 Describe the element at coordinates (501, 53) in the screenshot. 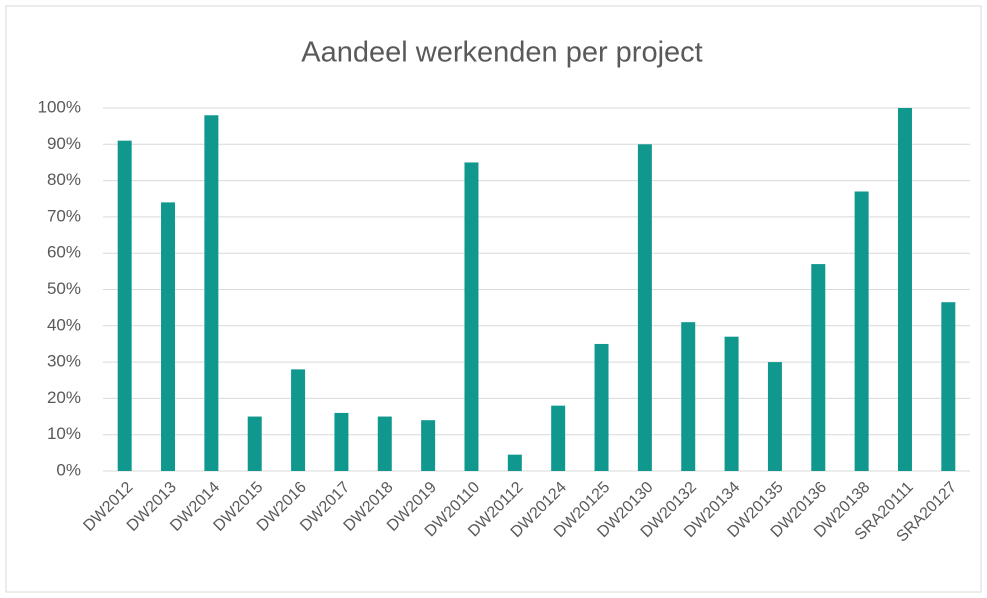

I see `chart-title: Aandeel werkenden per project` at that location.